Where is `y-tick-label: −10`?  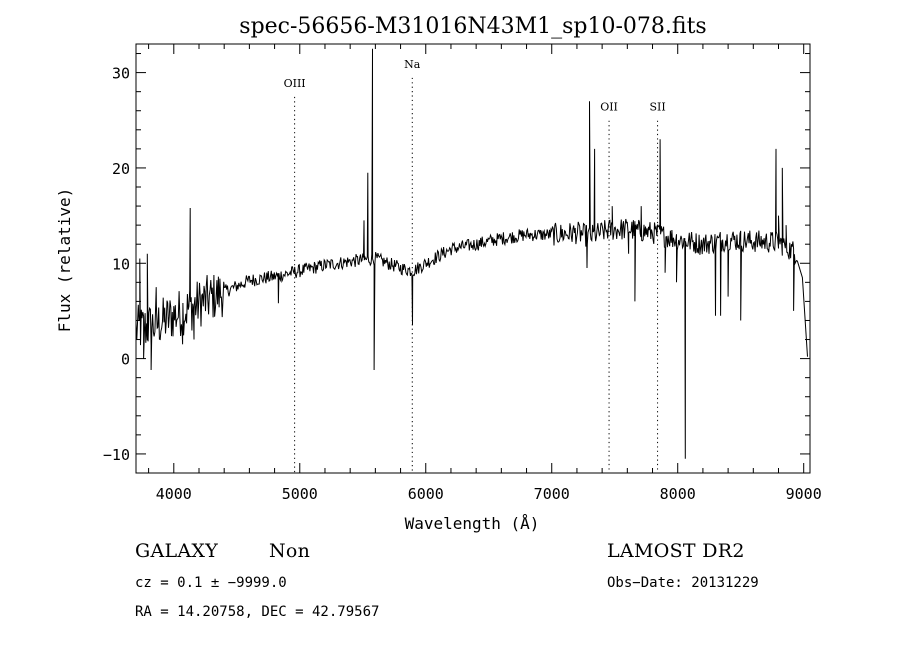 y-tick-label: −10 is located at coordinates (116, 455).